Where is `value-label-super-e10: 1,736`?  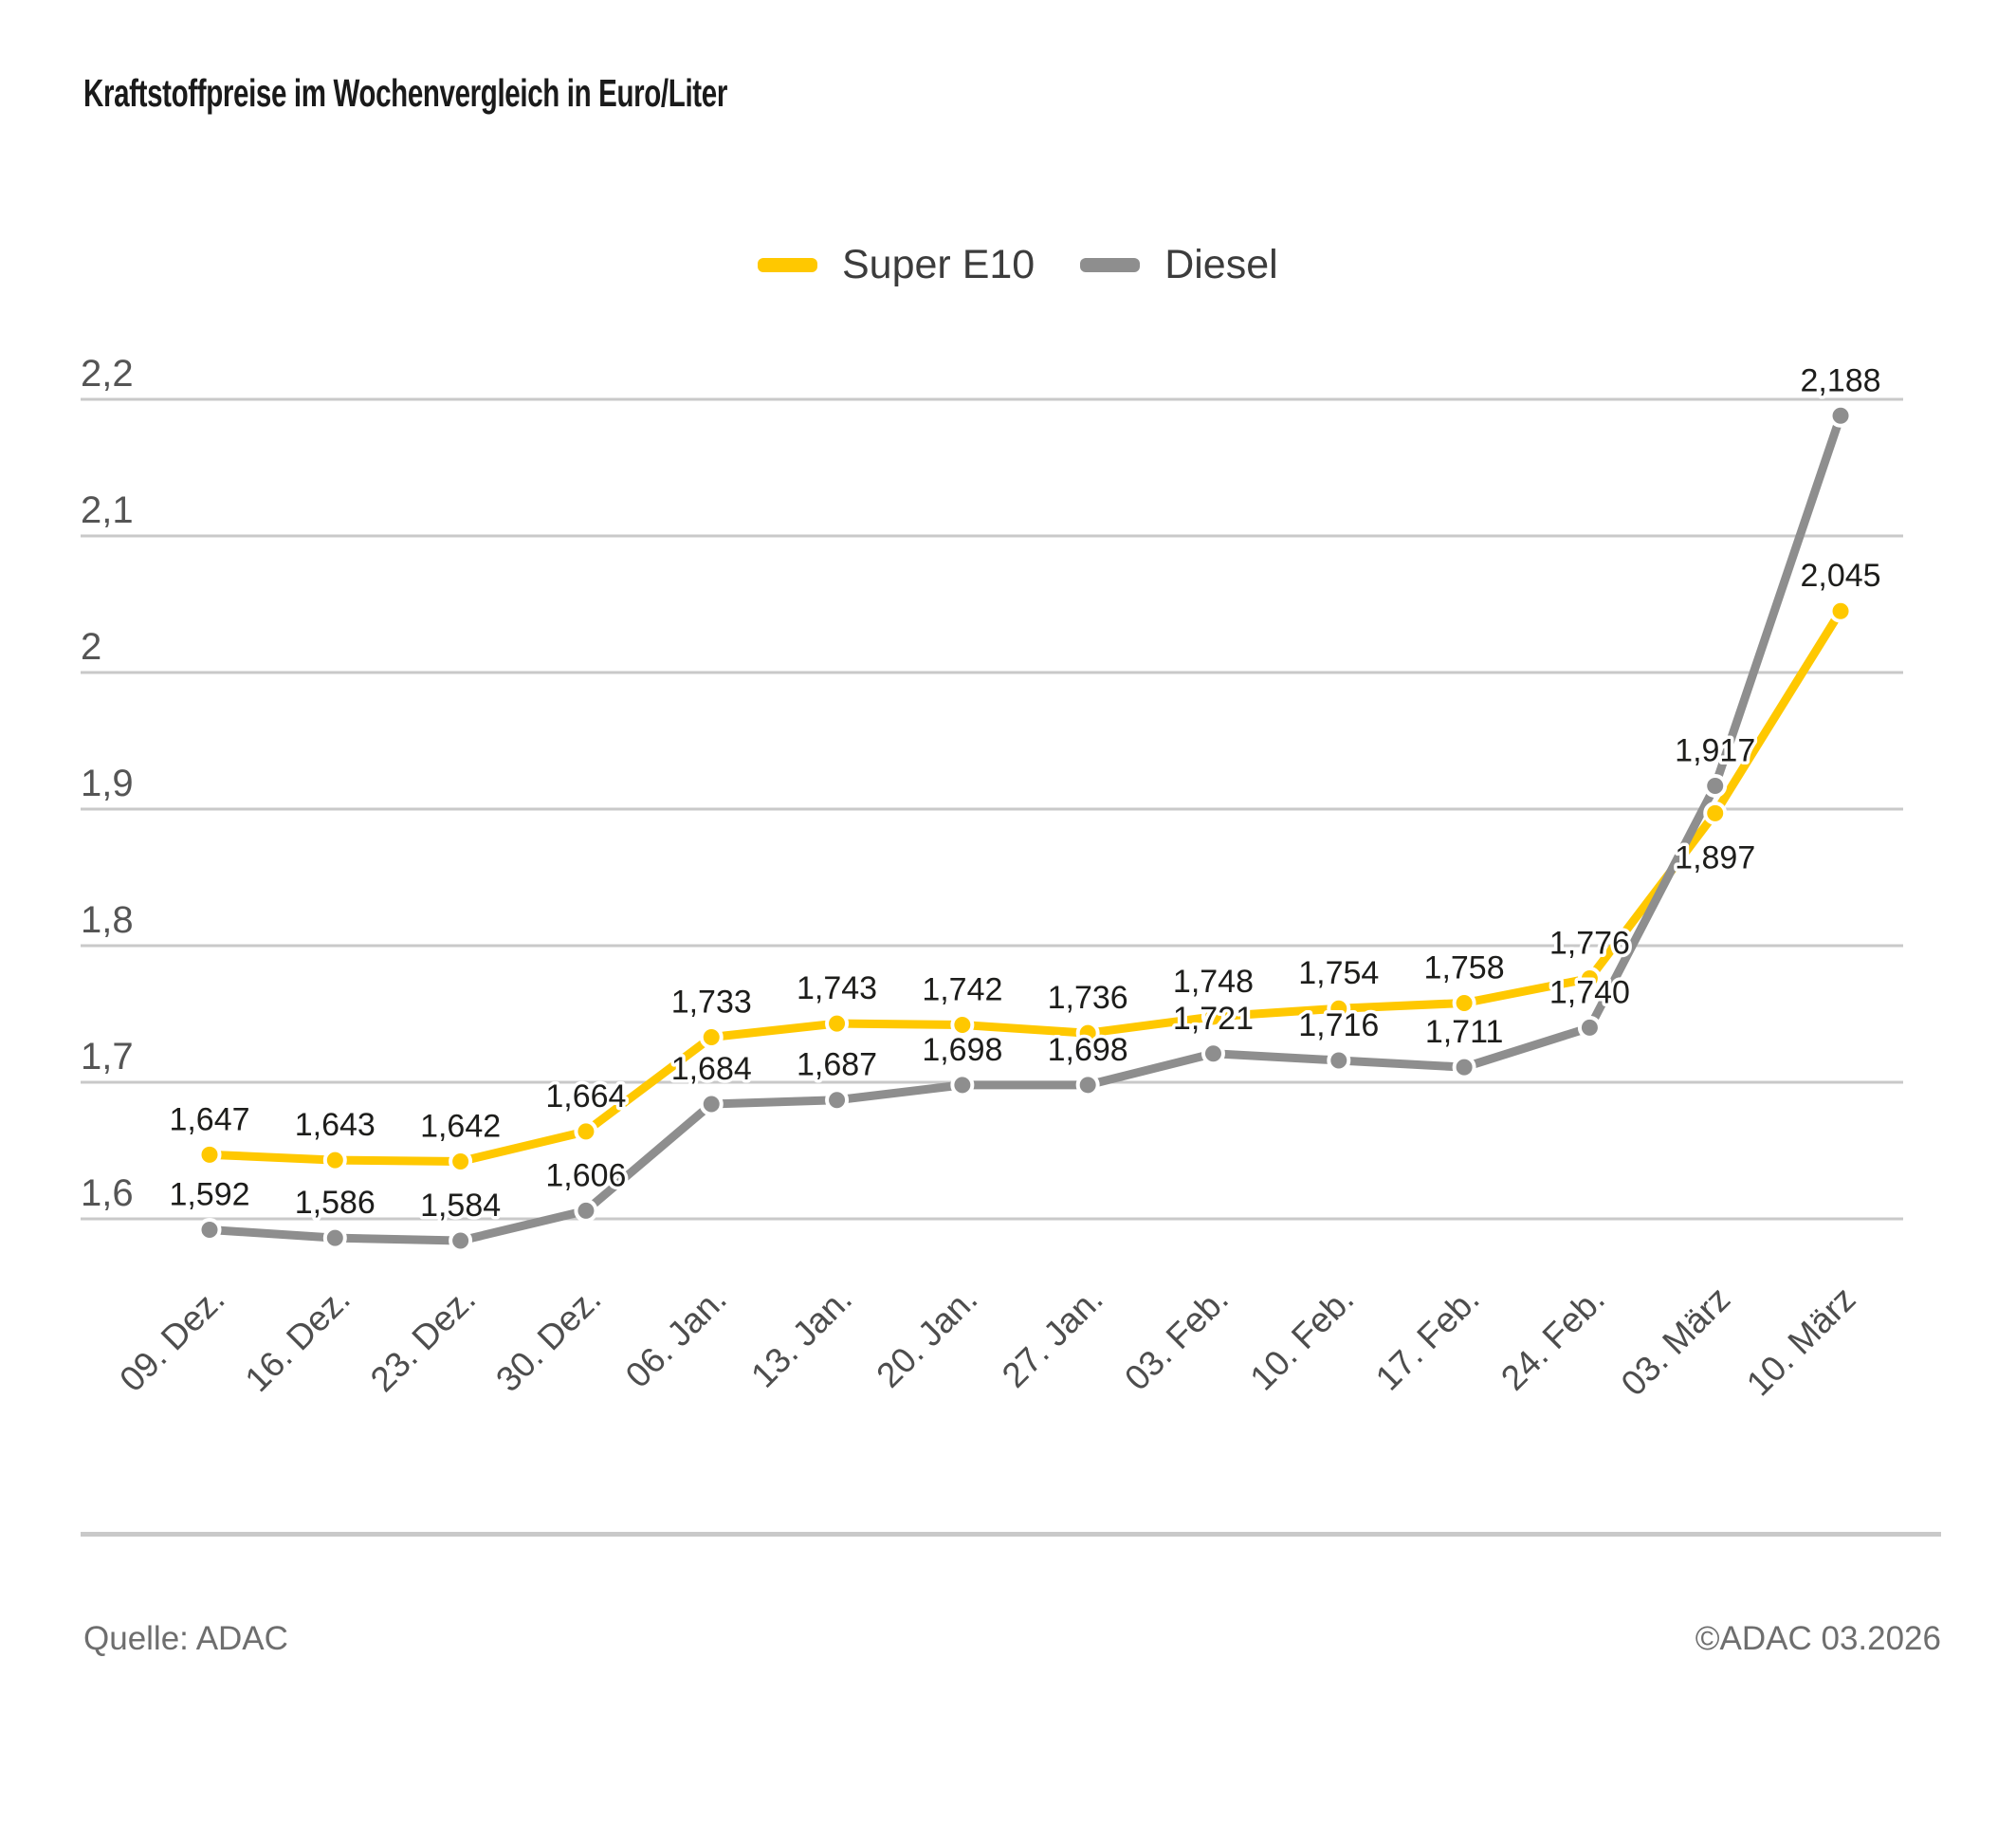 value-label-super-e10: 1,736 is located at coordinates (1088, 998).